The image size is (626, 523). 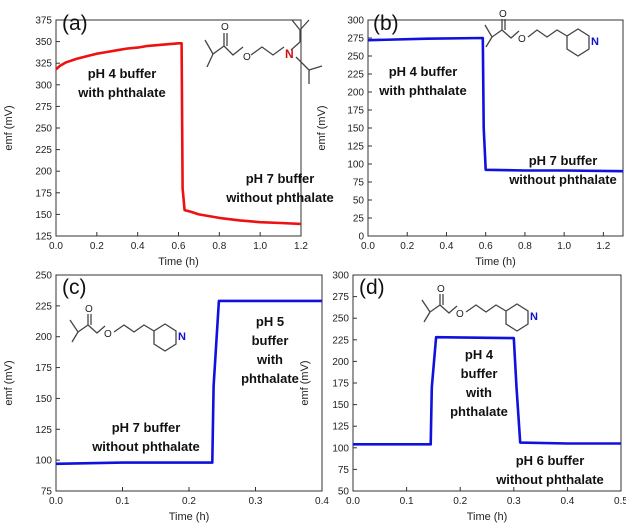 What do you see at coordinates (359, 219) in the screenshot?
I see `y-tick-label: 25` at bounding box center [359, 219].